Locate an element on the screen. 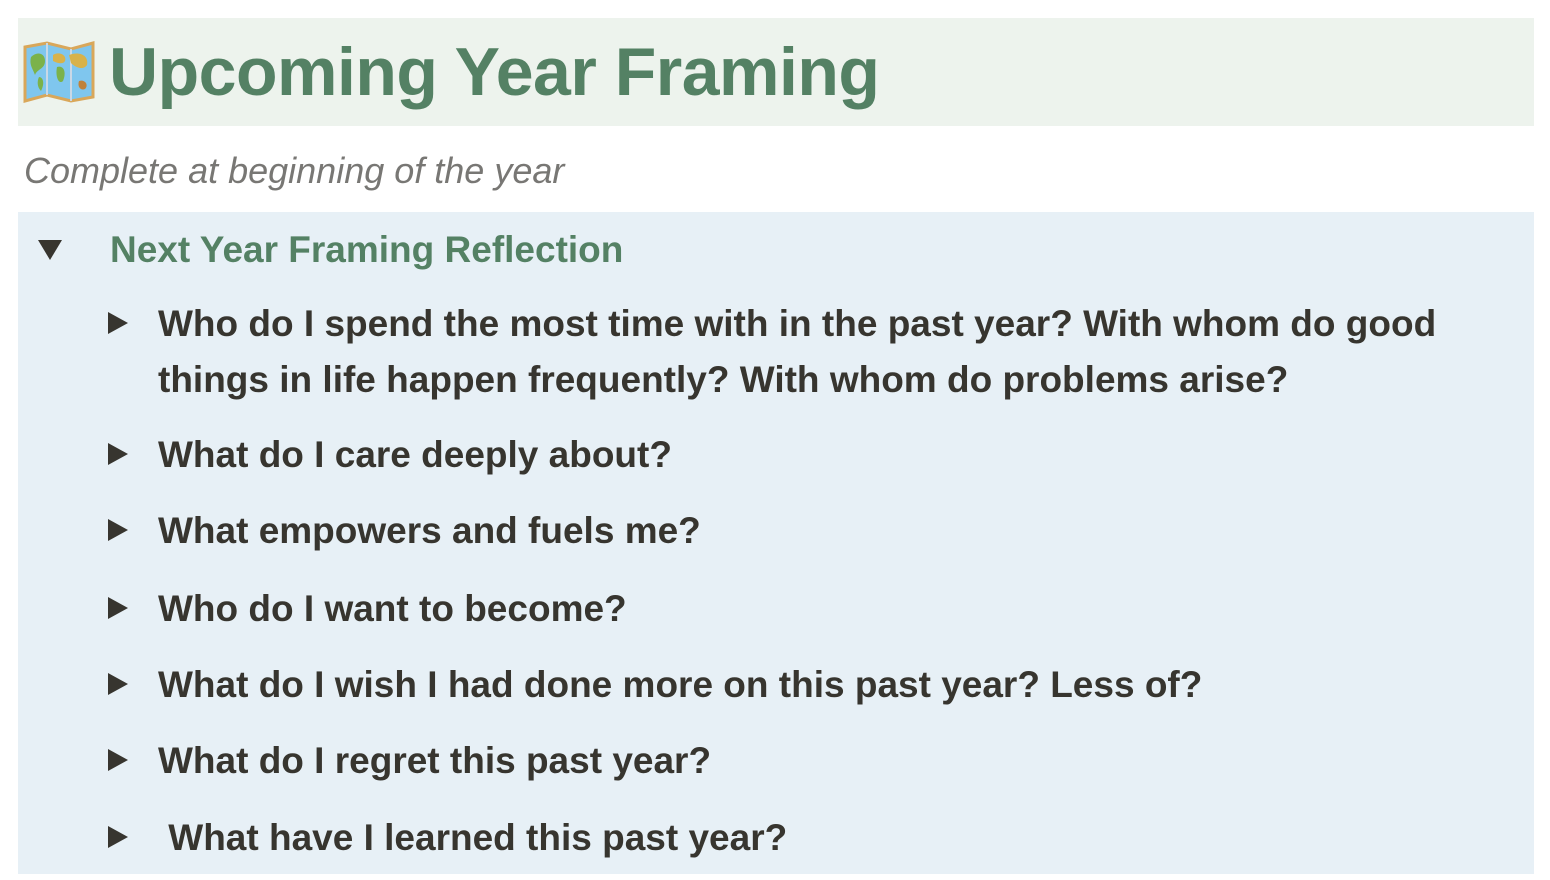 This screenshot has height=880, width=1550. page-title: Upcoming Year Framing is located at coordinates (494, 72).